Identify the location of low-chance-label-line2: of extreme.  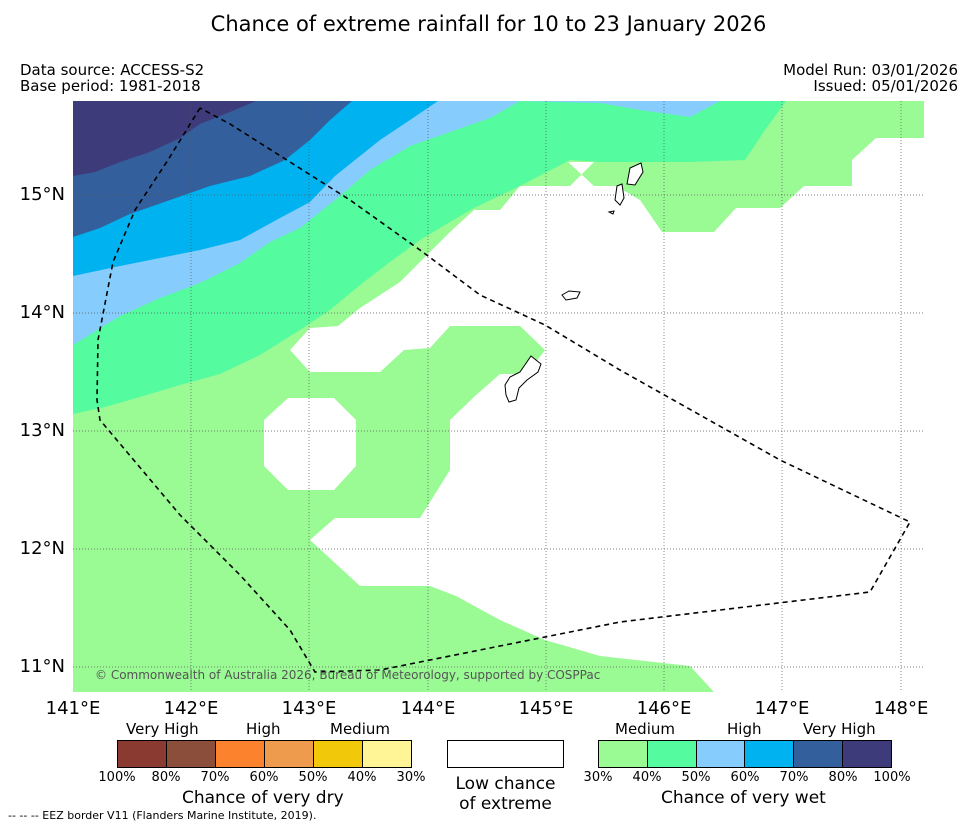
(505, 804).